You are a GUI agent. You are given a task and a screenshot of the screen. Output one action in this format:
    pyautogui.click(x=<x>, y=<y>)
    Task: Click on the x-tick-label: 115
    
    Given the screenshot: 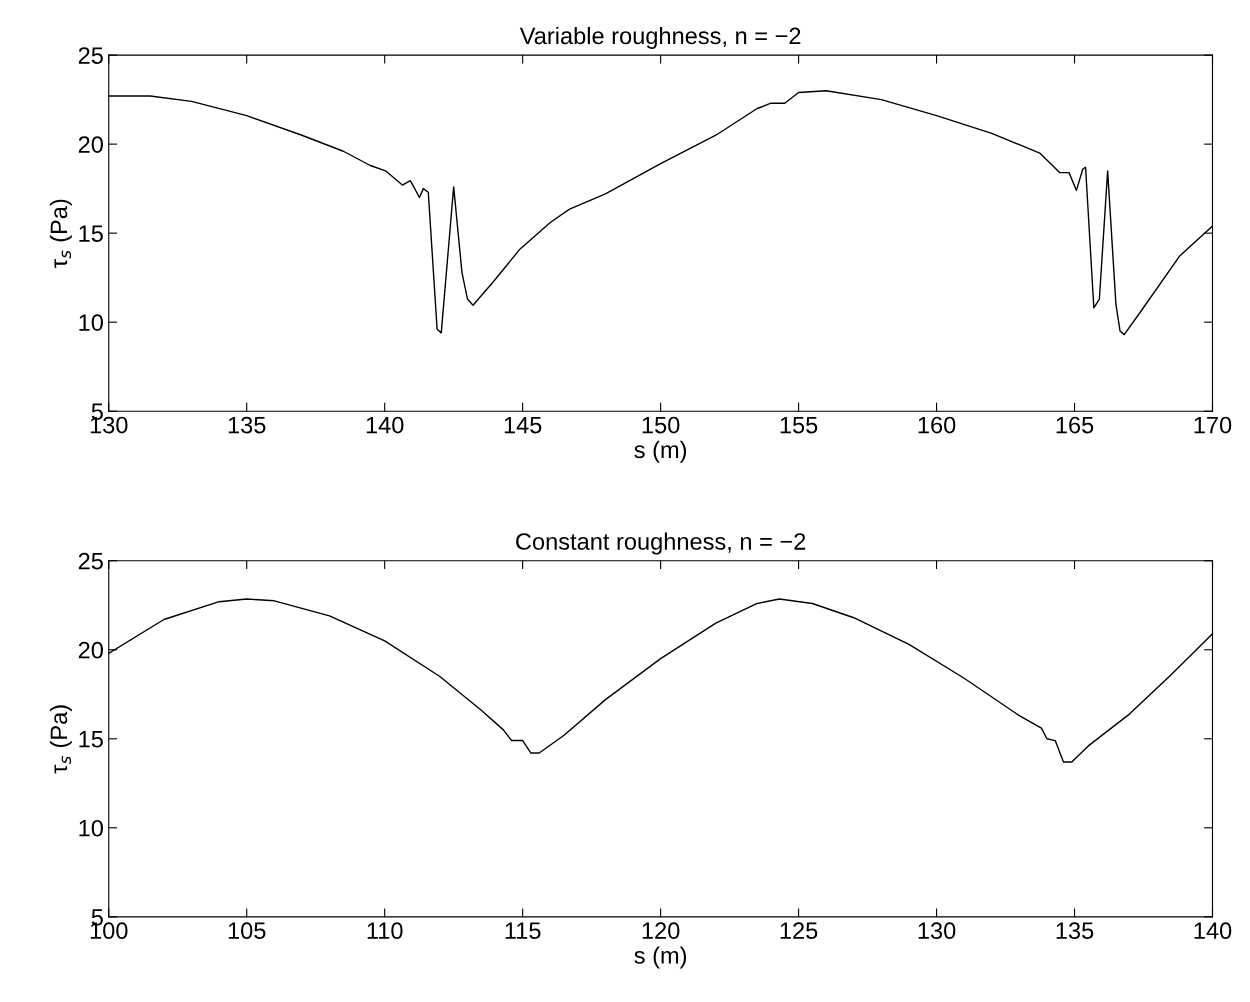 What is the action you would take?
    pyautogui.click(x=523, y=931)
    